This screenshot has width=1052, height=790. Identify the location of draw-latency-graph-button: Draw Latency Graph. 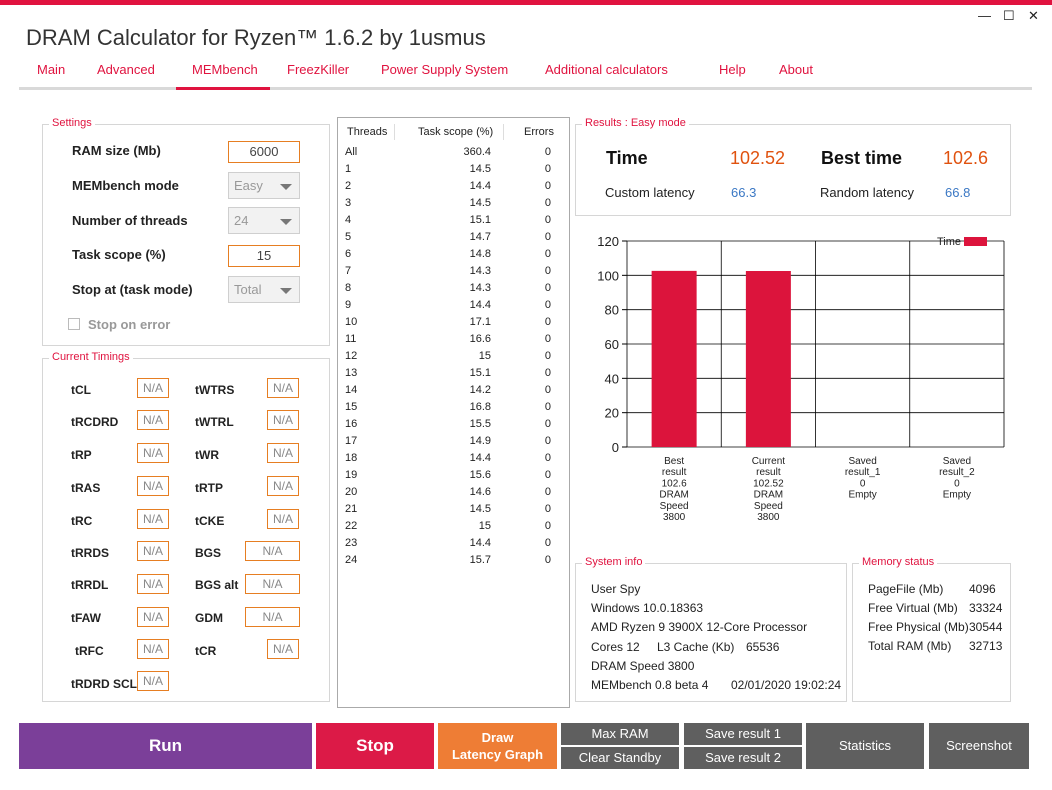
(497, 746).